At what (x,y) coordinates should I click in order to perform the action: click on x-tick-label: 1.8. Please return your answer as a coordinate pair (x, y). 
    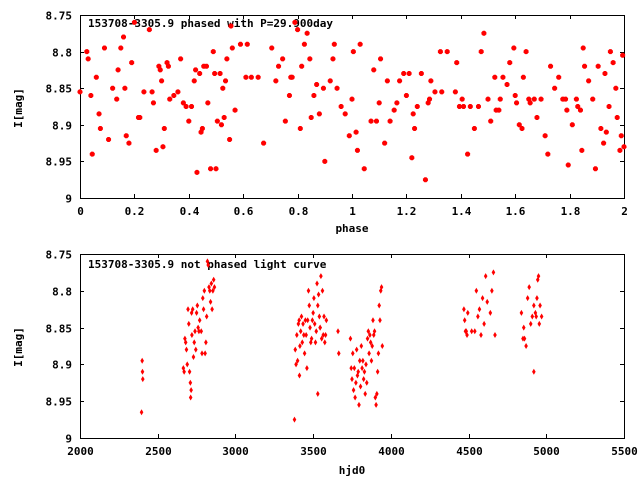
    Looking at the image, I should click on (571, 211).